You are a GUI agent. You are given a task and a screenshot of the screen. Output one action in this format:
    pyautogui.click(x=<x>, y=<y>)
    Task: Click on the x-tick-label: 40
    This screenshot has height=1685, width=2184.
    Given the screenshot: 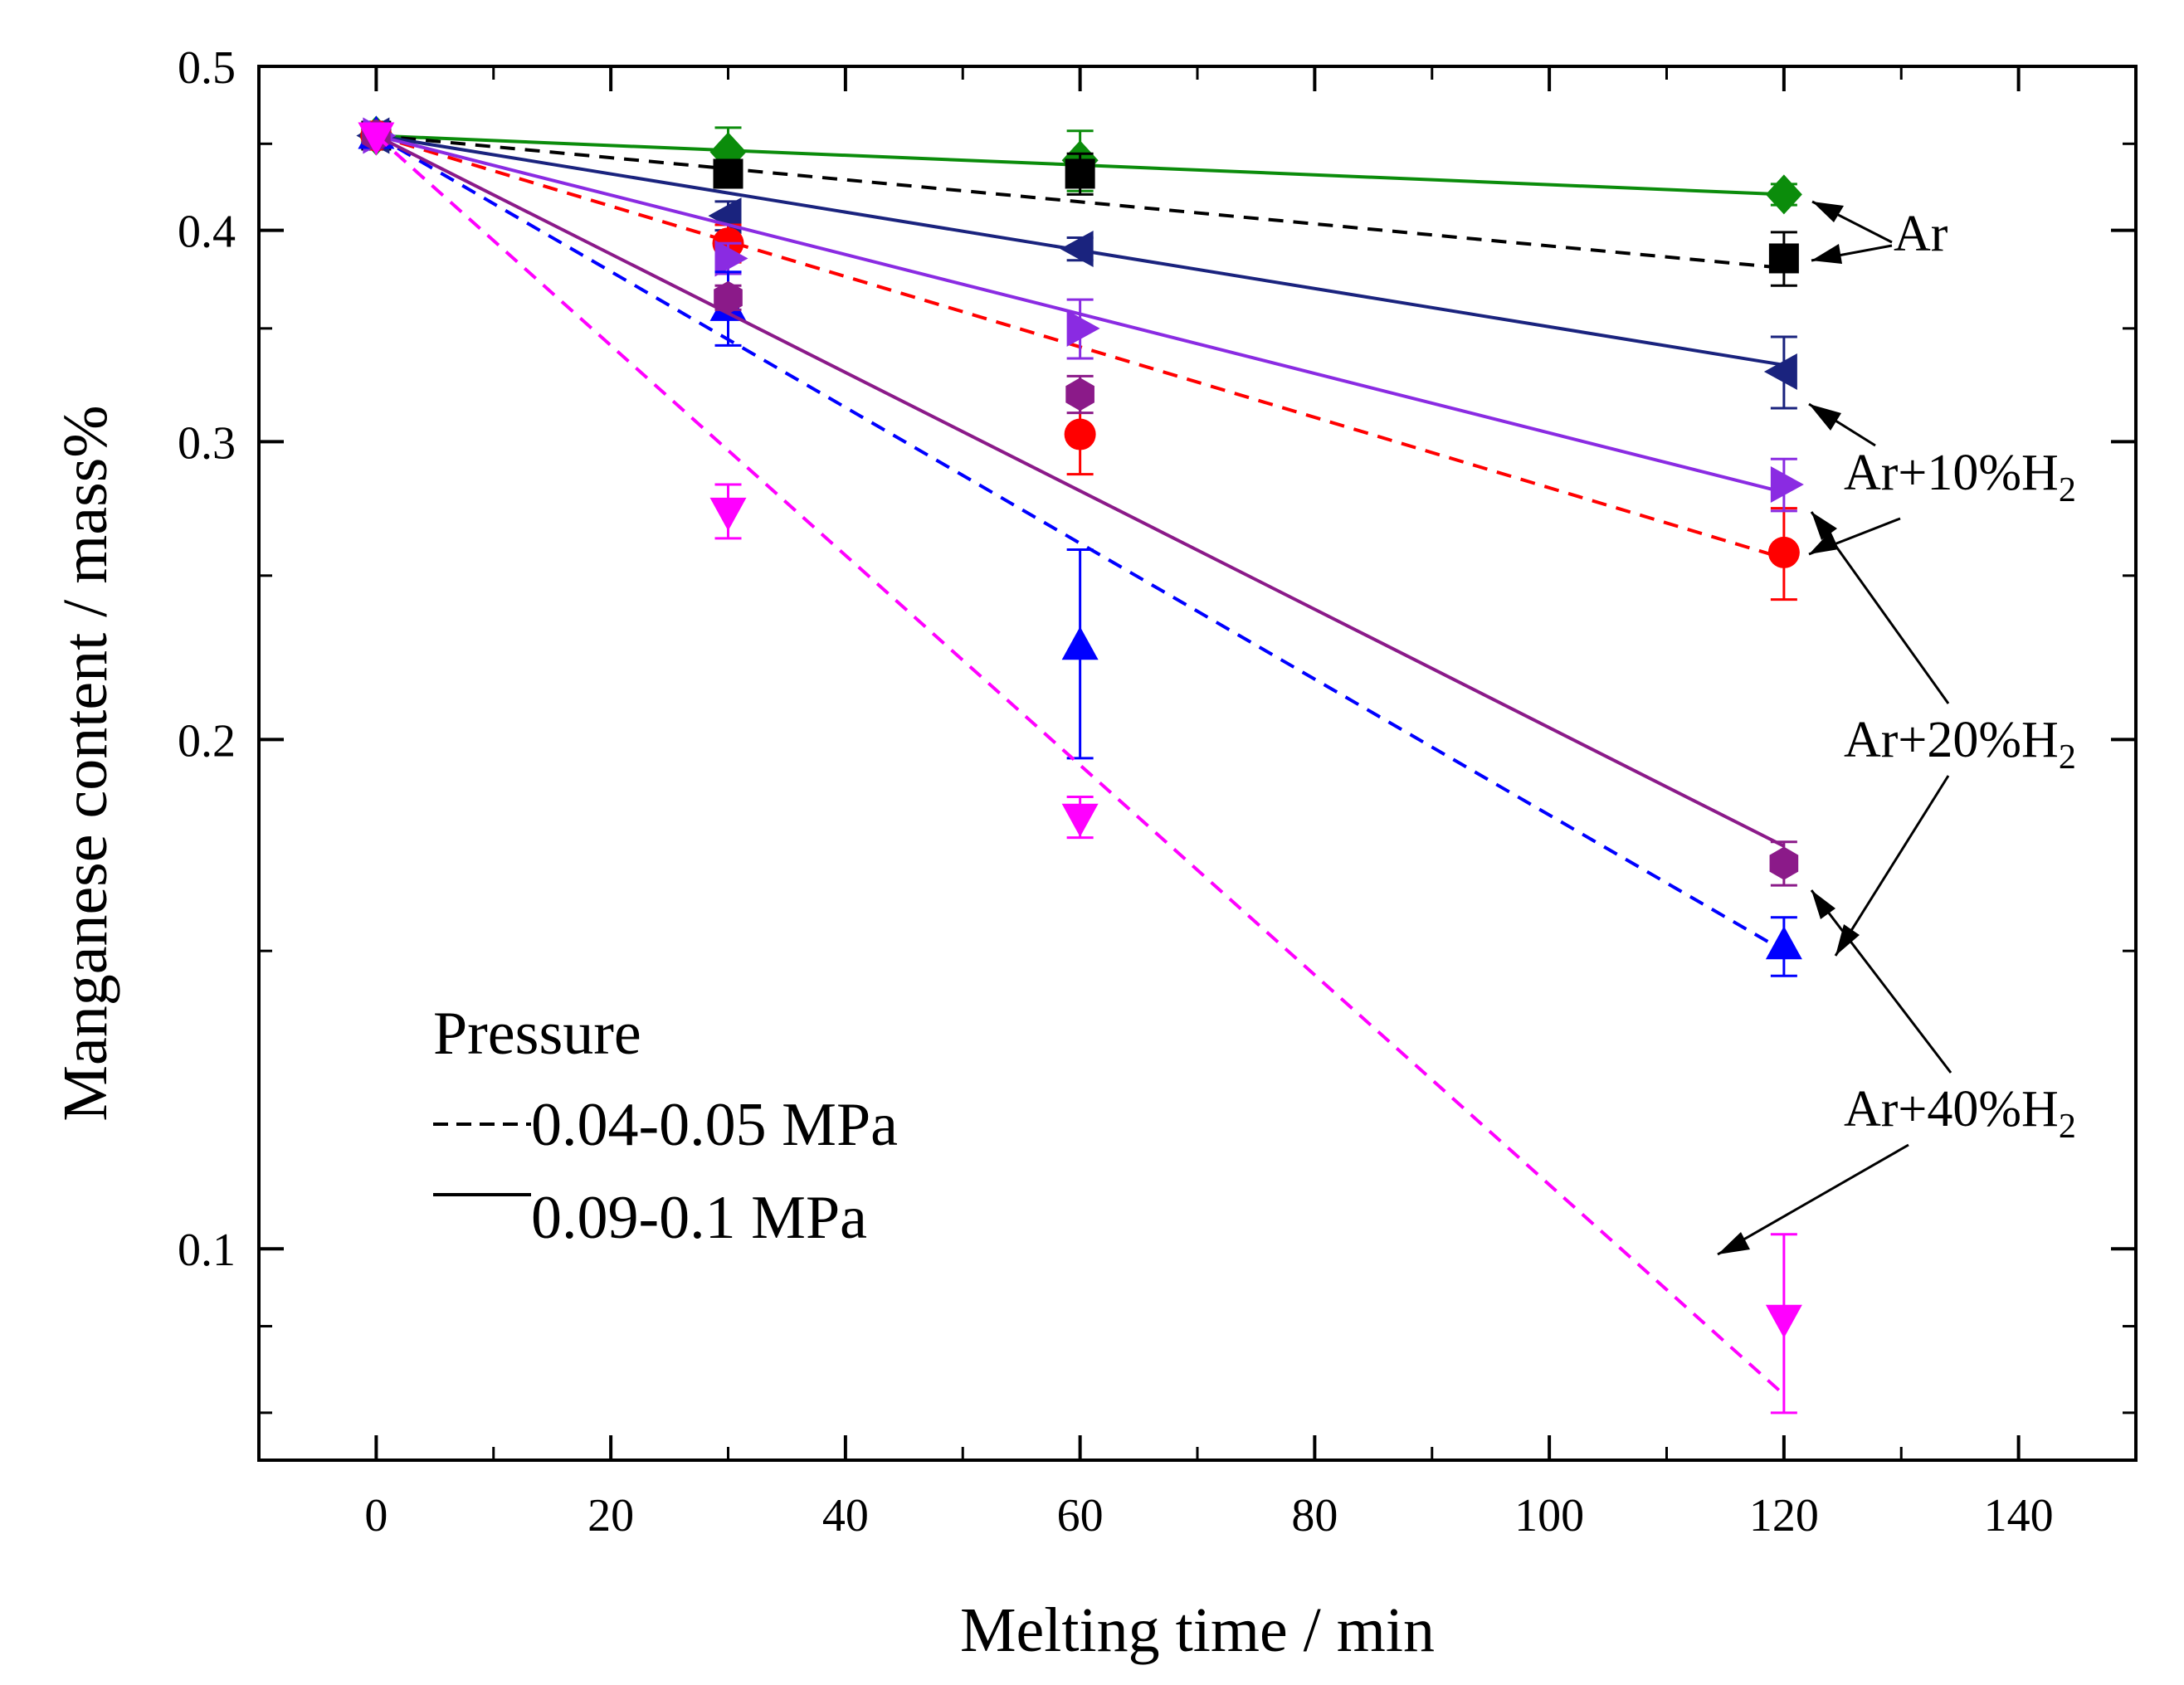 What is the action you would take?
    pyautogui.click(x=845, y=1515)
    